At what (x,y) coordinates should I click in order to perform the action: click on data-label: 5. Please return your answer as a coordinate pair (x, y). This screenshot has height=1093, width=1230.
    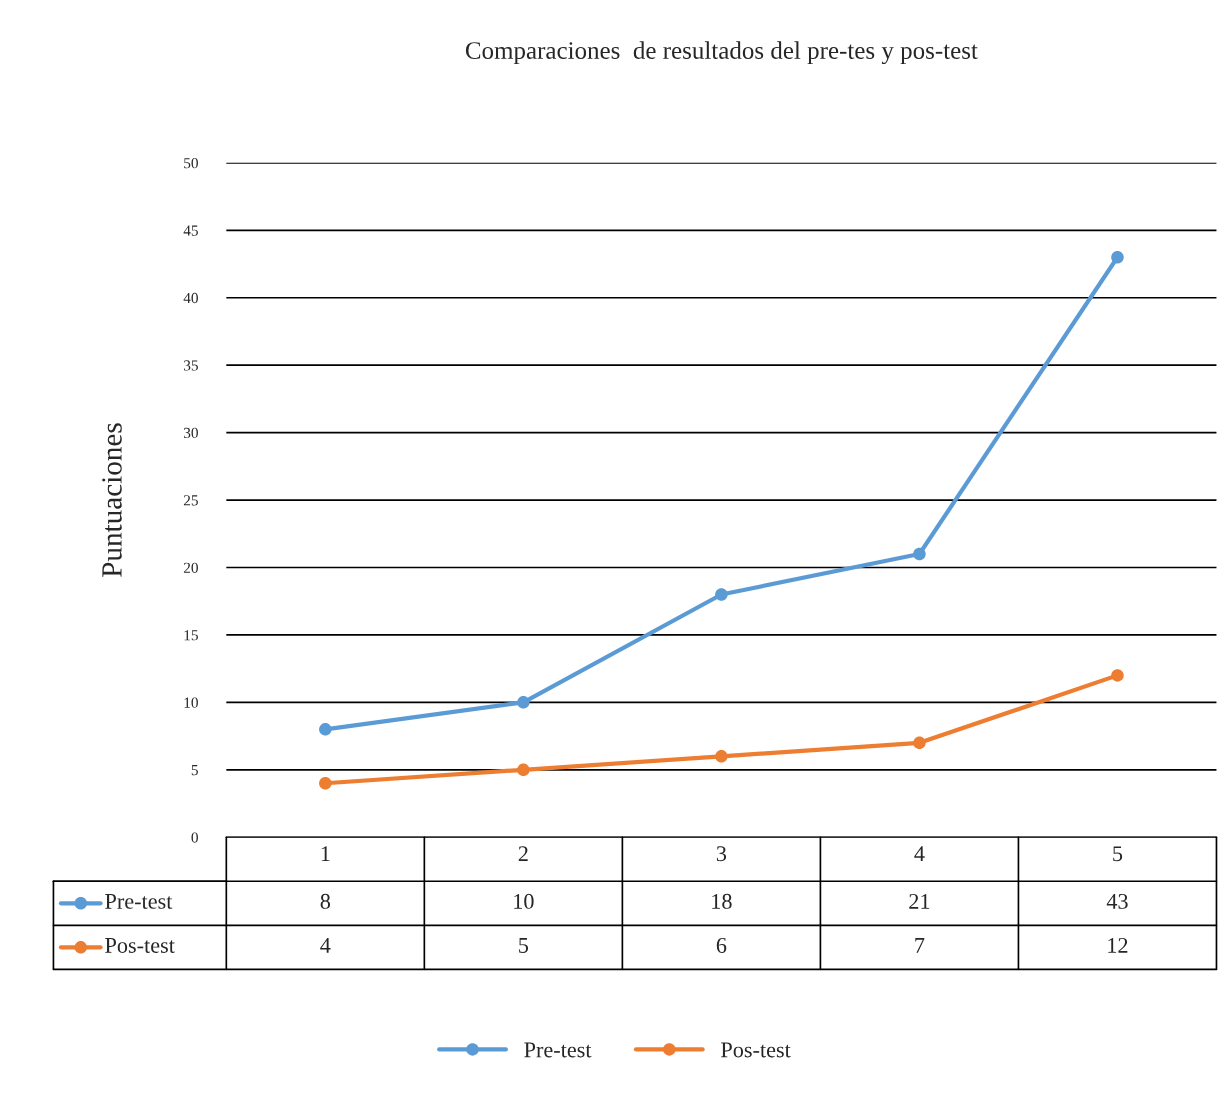
    Looking at the image, I should click on (524, 945).